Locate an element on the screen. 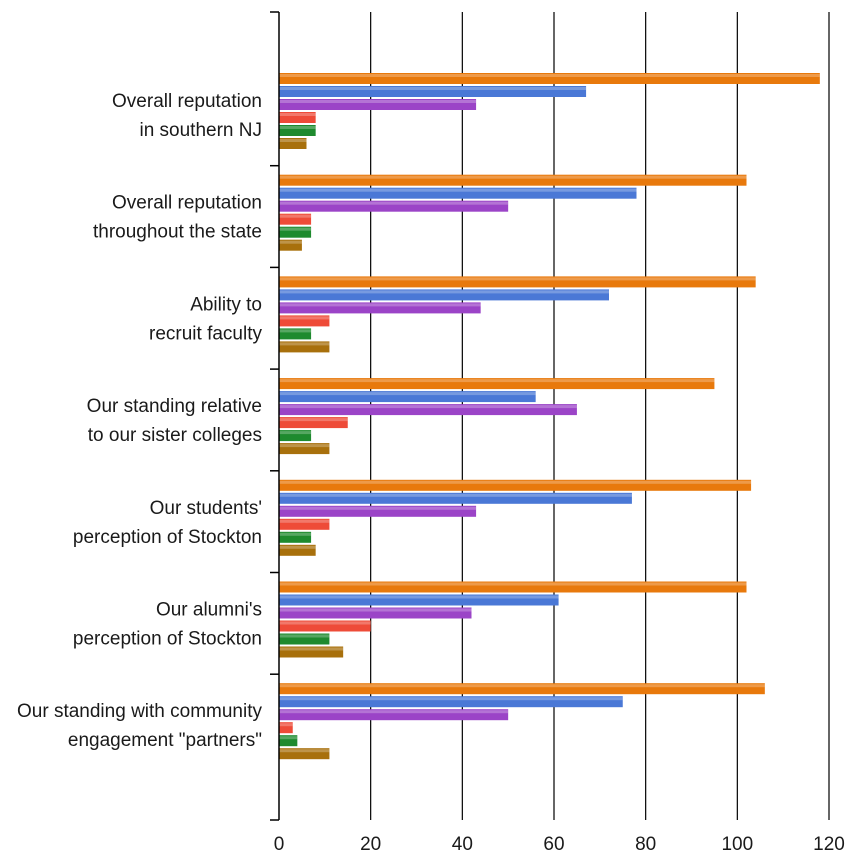 The image size is (846, 859). bar-series4-cat2 is located at coordinates (295, 219).